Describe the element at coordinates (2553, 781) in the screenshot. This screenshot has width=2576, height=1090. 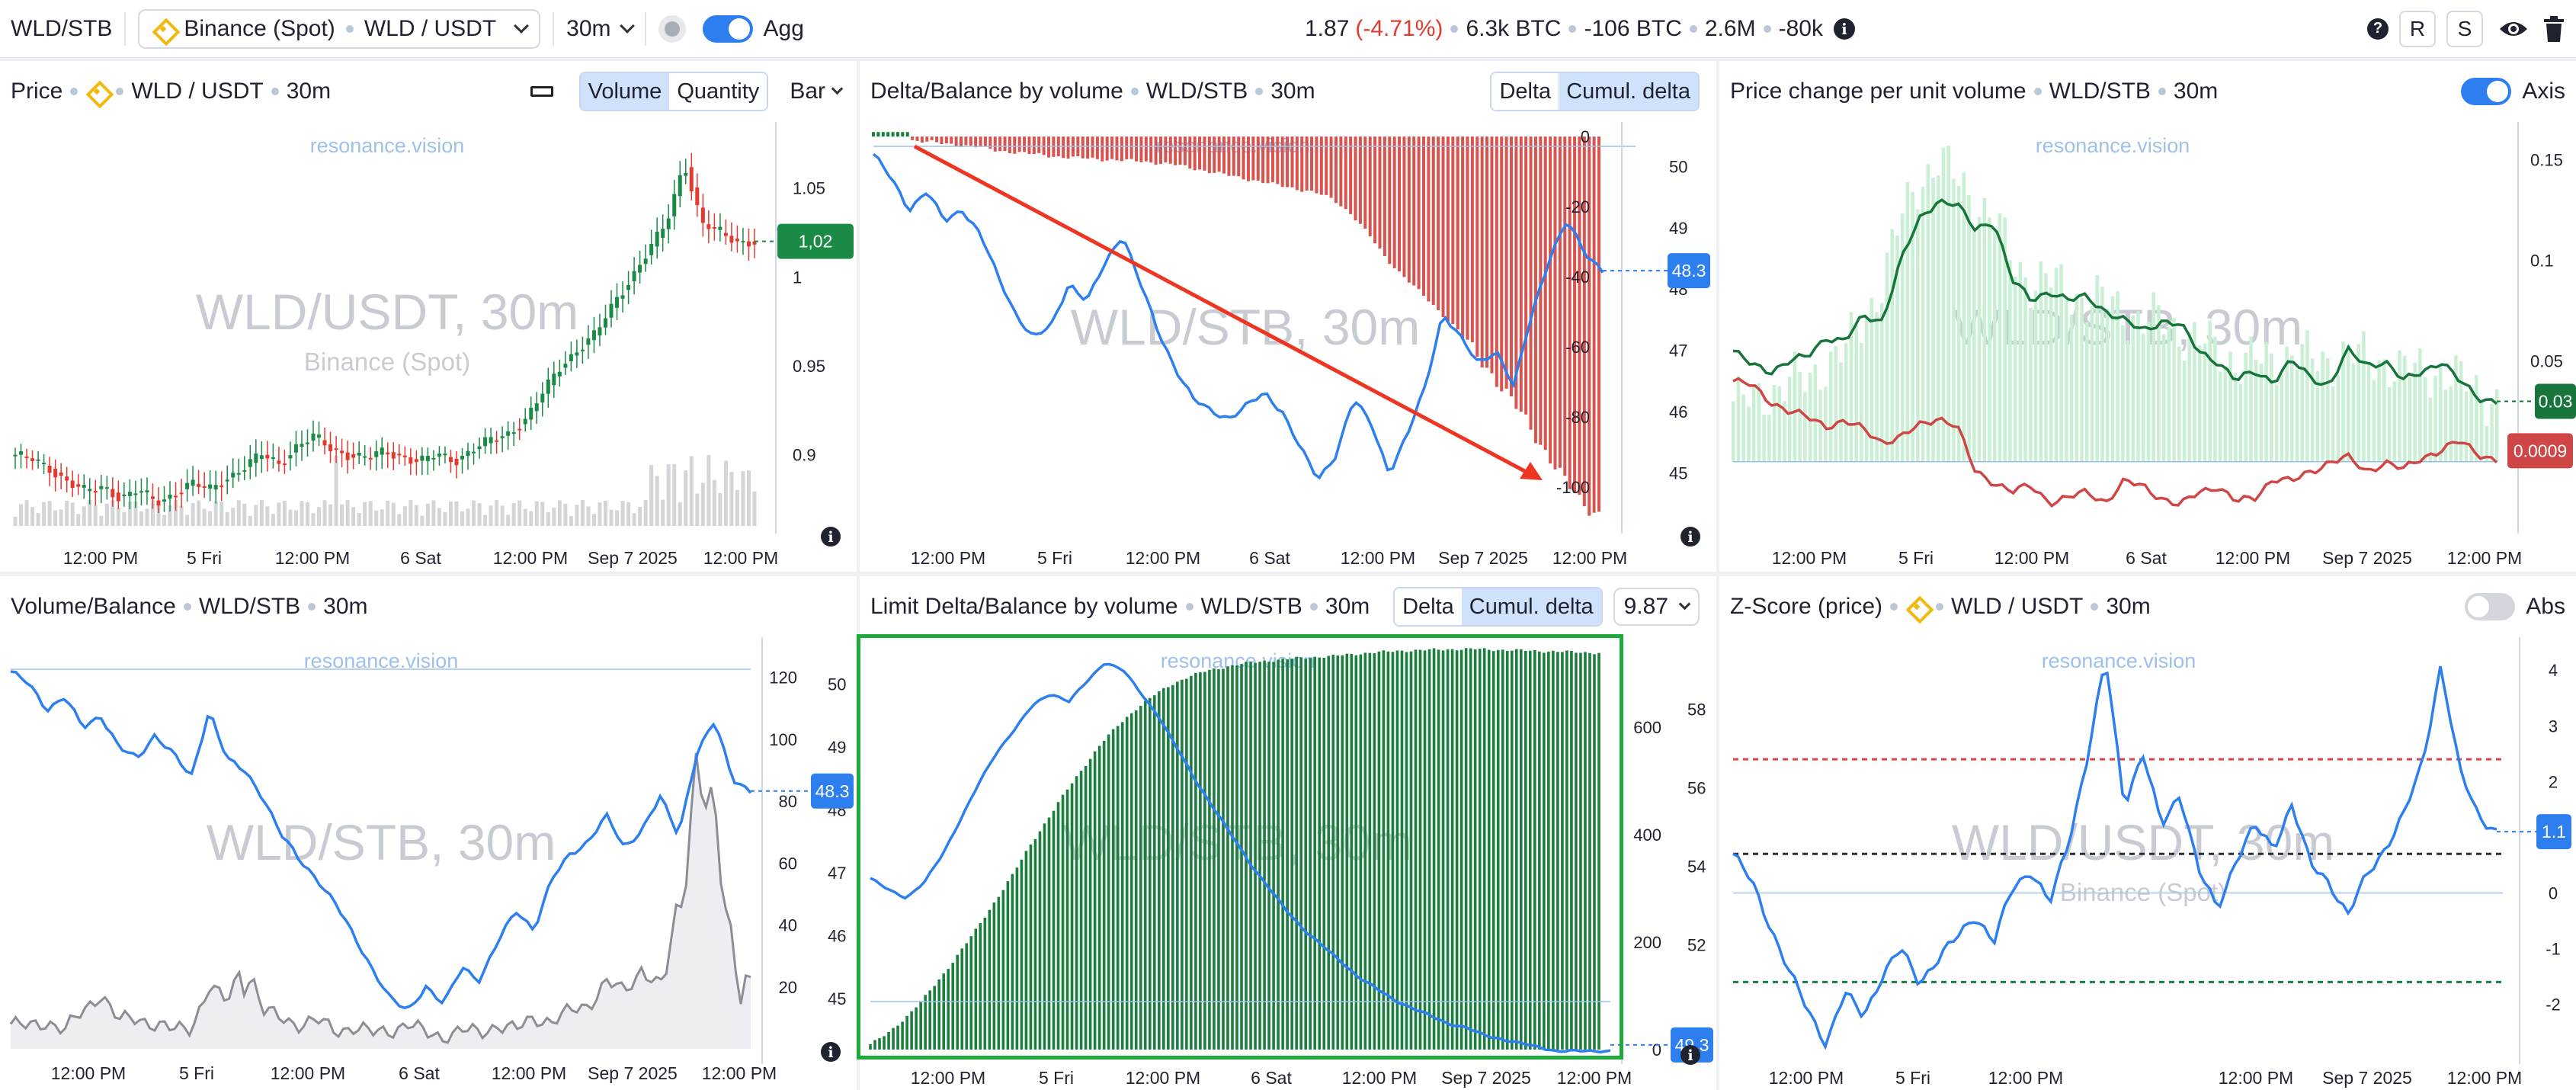
I see `y-tick-label: 2` at that location.